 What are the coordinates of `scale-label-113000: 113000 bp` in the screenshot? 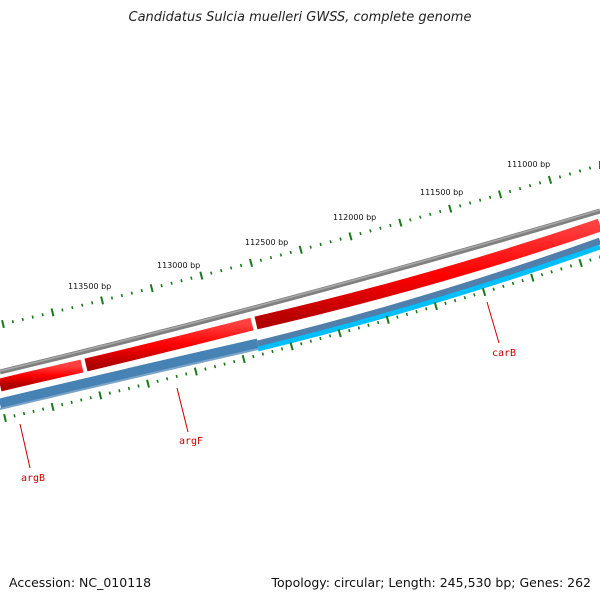 It's located at (178, 265).